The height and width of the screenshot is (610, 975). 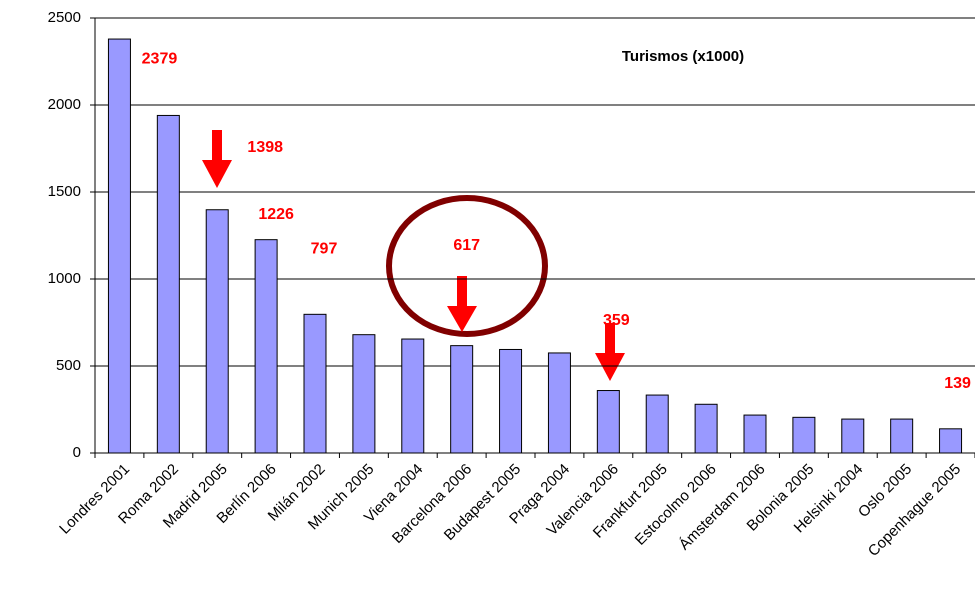 I want to click on x-tick-label: Ámsterdam 2006, so click(x=722, y=507).